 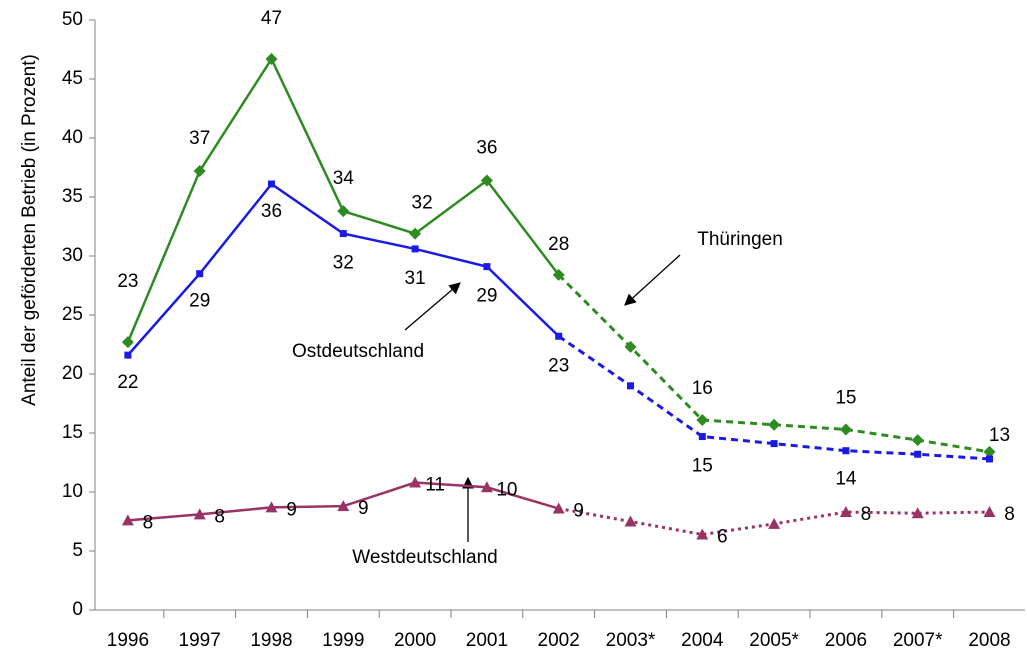 I want to click on y-tick-label: 15, so click(x=72, y=432).